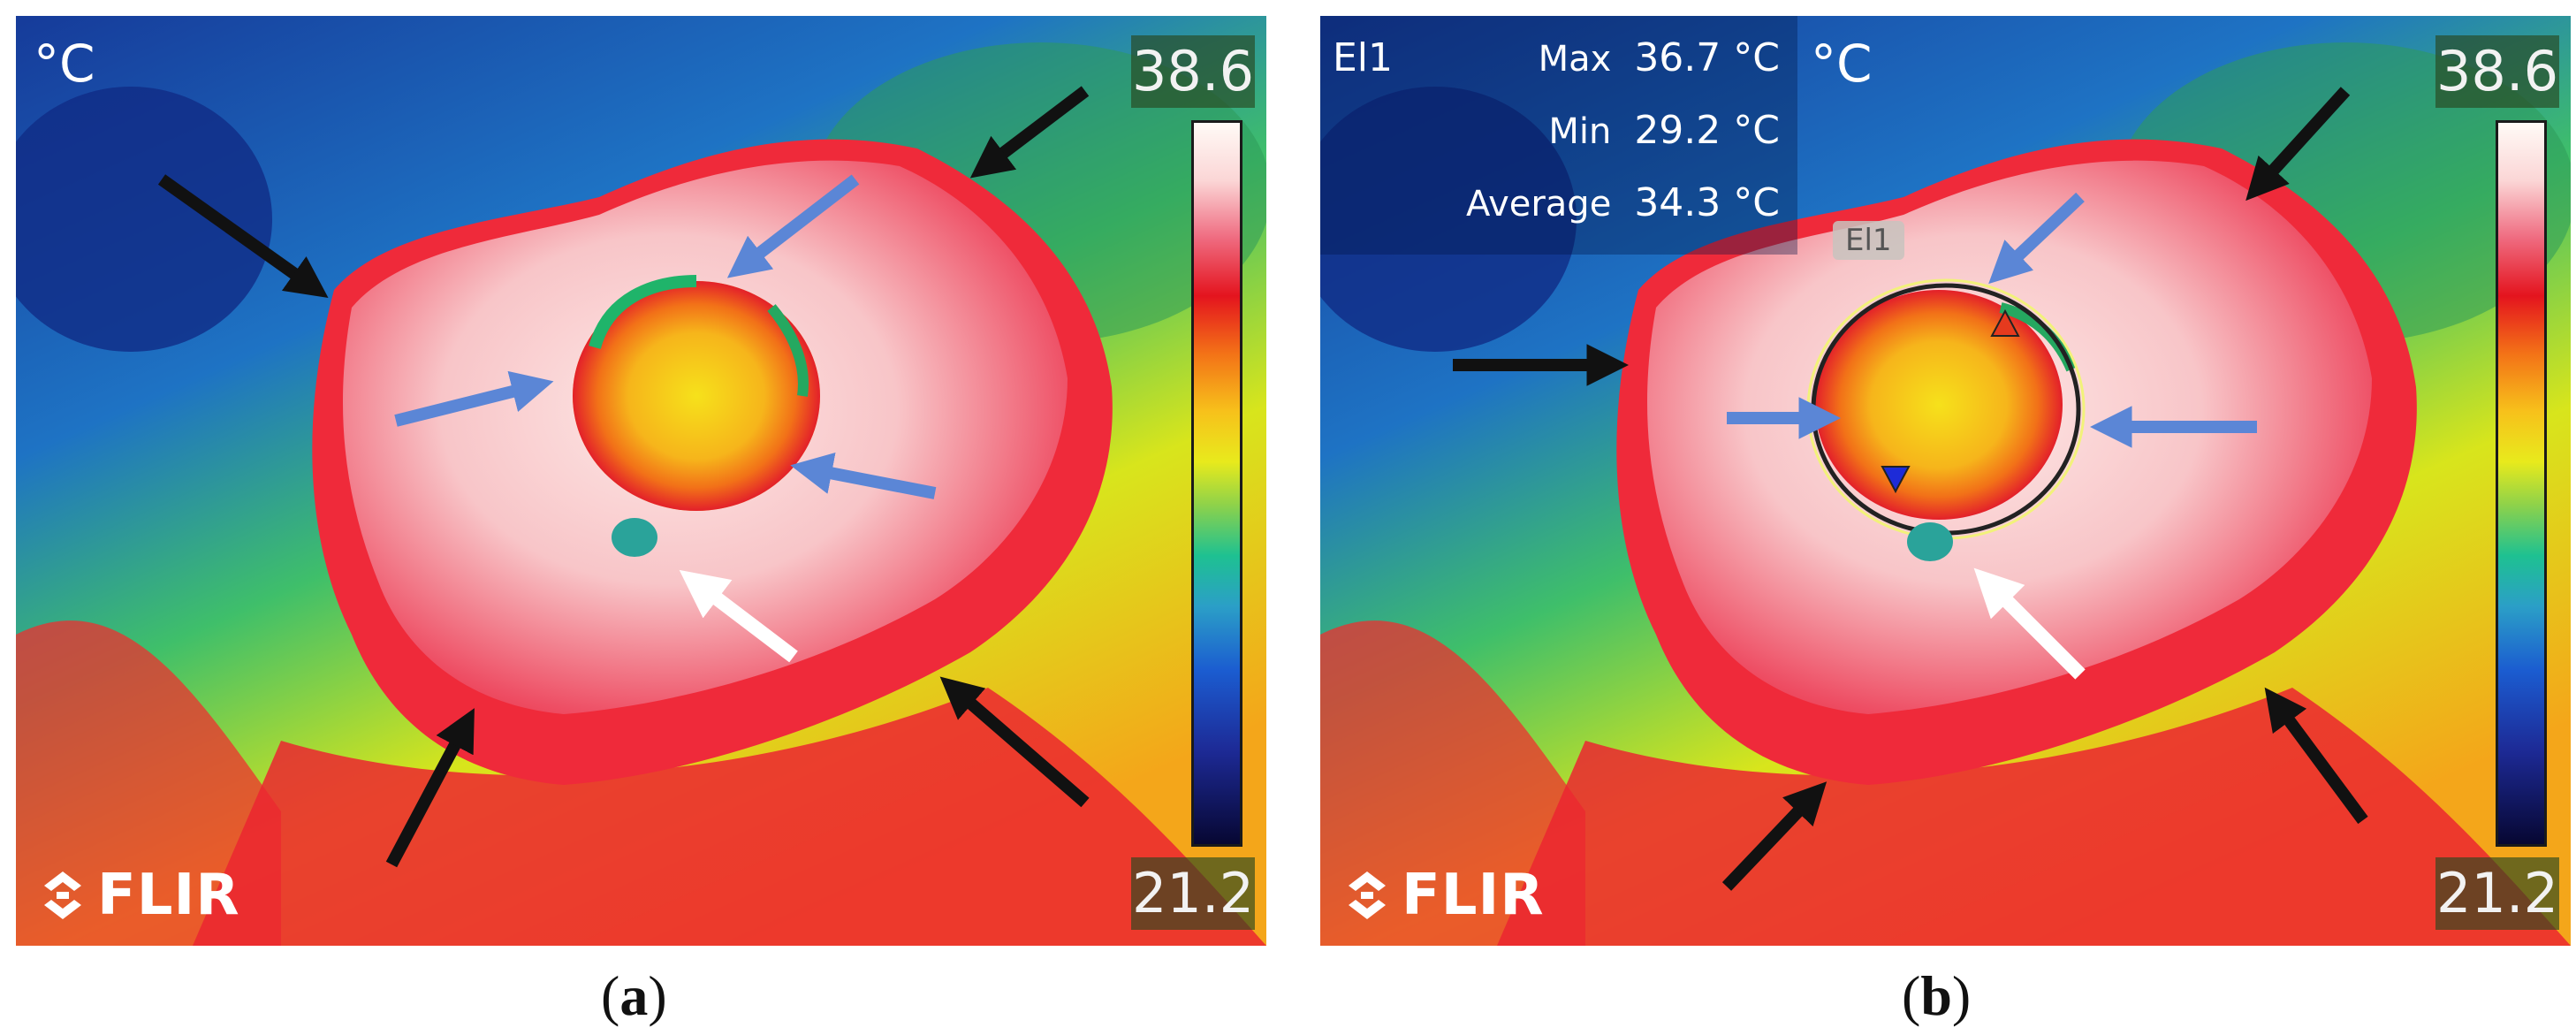  What do you see at coordinates (1707, 57) in the screenshot?
I see `stat-value: 36.7 °C` at bounding box center [1707, 57].